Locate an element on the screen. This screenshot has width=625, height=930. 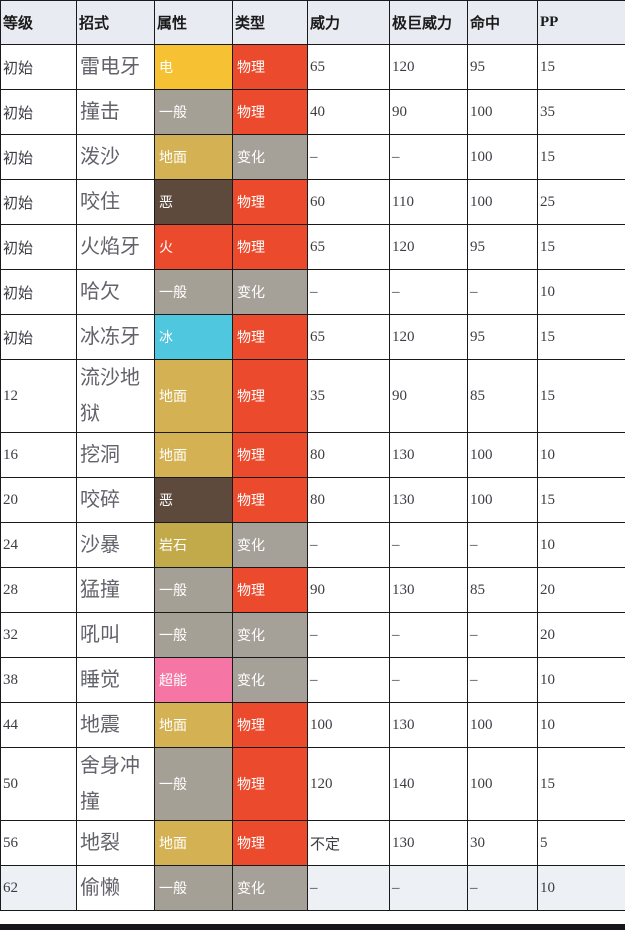
move-name-link: 偷懒 is located at coordinates (115, 888).